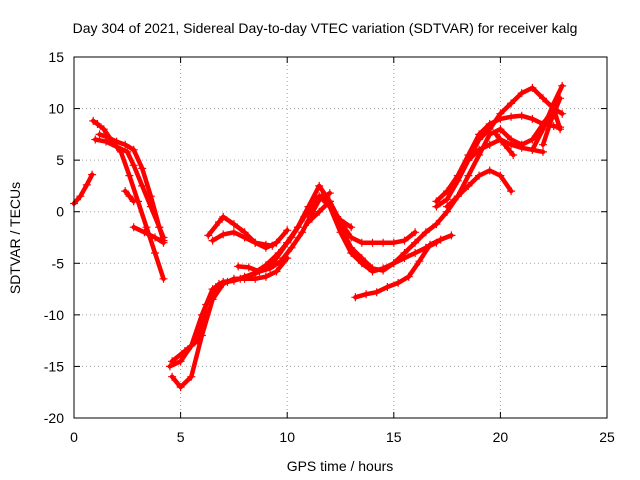  Describe the element at coordinates (340, 466) in the screenshot. I see `x-axis-title: GPS time / hours` at that location.